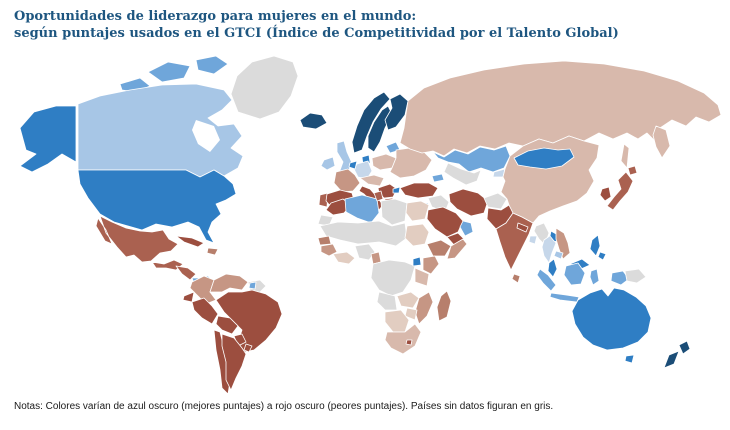  Describe the element at coordinates (677, 354) in the screenshot. I see `country-new-zealand` at that location.